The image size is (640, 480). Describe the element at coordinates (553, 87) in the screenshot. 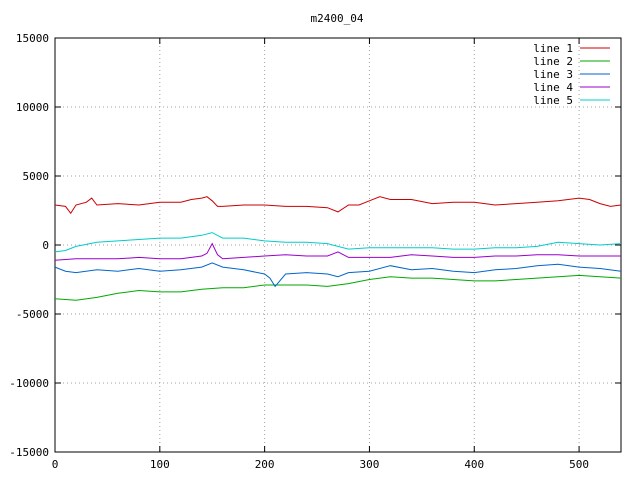

I see `legend-label-4: line 4` at that location.